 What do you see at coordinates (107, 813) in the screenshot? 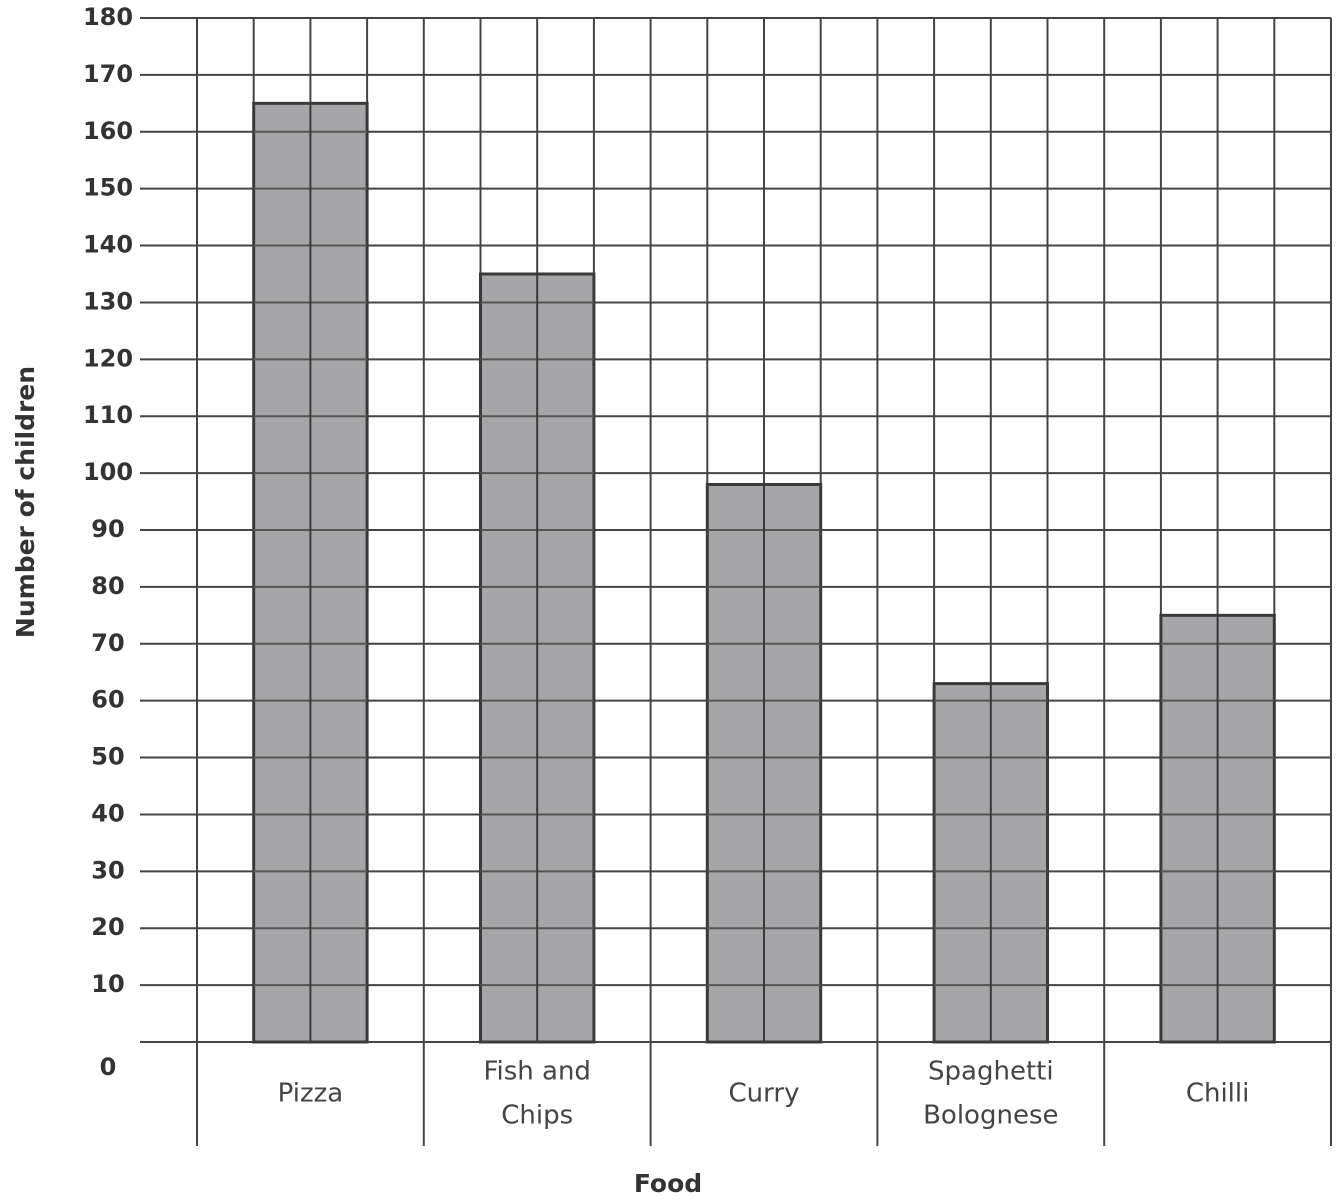
I see `y-tick-label: 40` at bounding box center [107, 813].